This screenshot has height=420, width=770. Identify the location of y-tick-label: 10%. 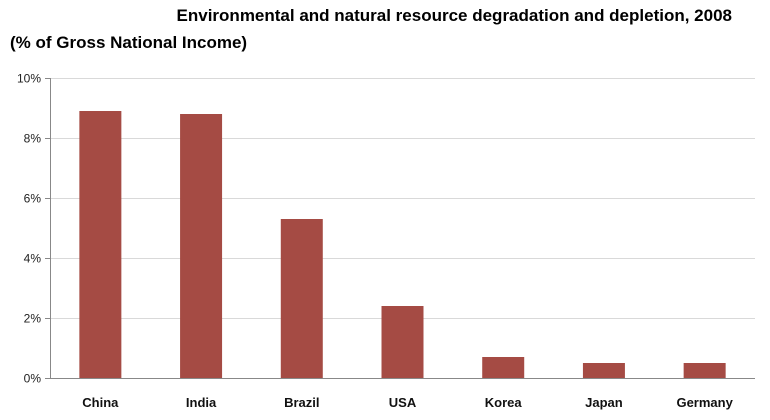
(29, 79).